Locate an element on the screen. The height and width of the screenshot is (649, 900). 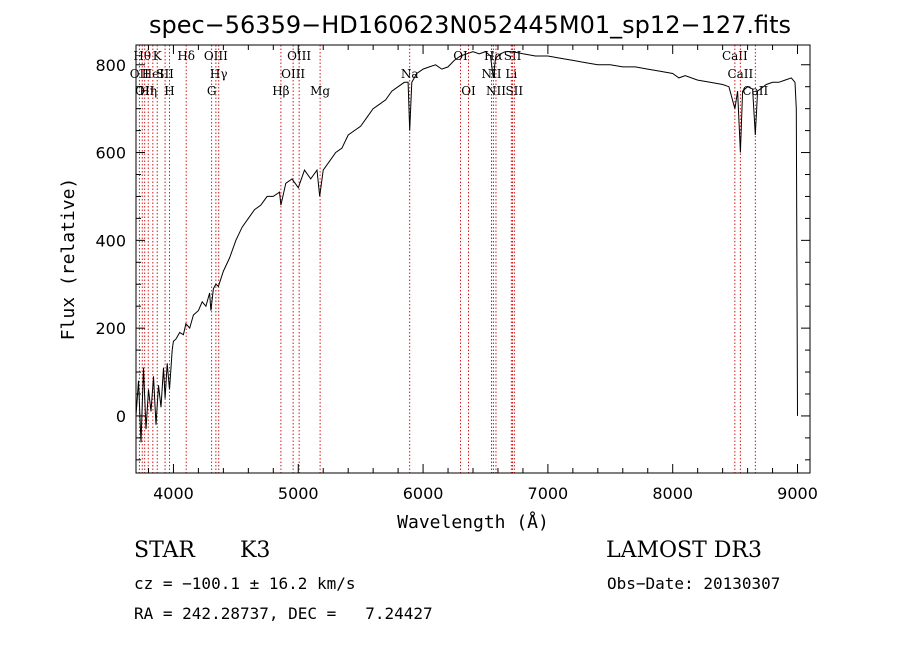
emission-line-label: Na is located at coordinates (410, 74).